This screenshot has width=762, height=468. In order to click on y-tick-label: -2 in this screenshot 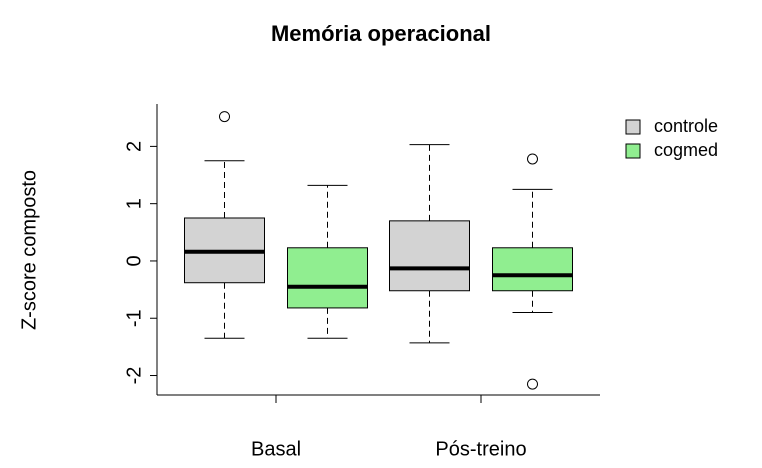, I will do `click(134, 376)`.